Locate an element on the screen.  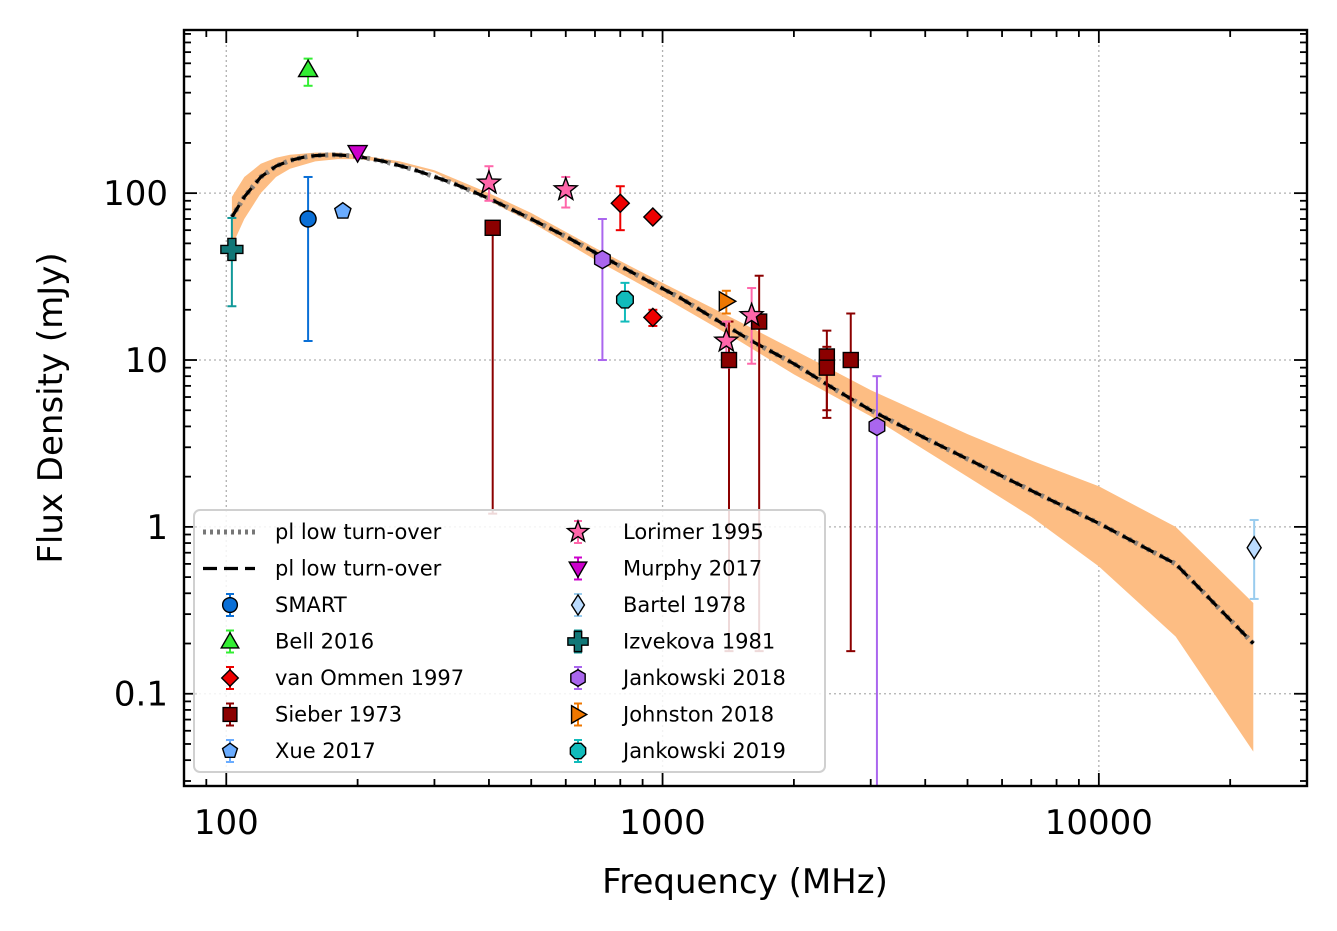
izvekova-1981-data-point is located at coordinates (232, 249).